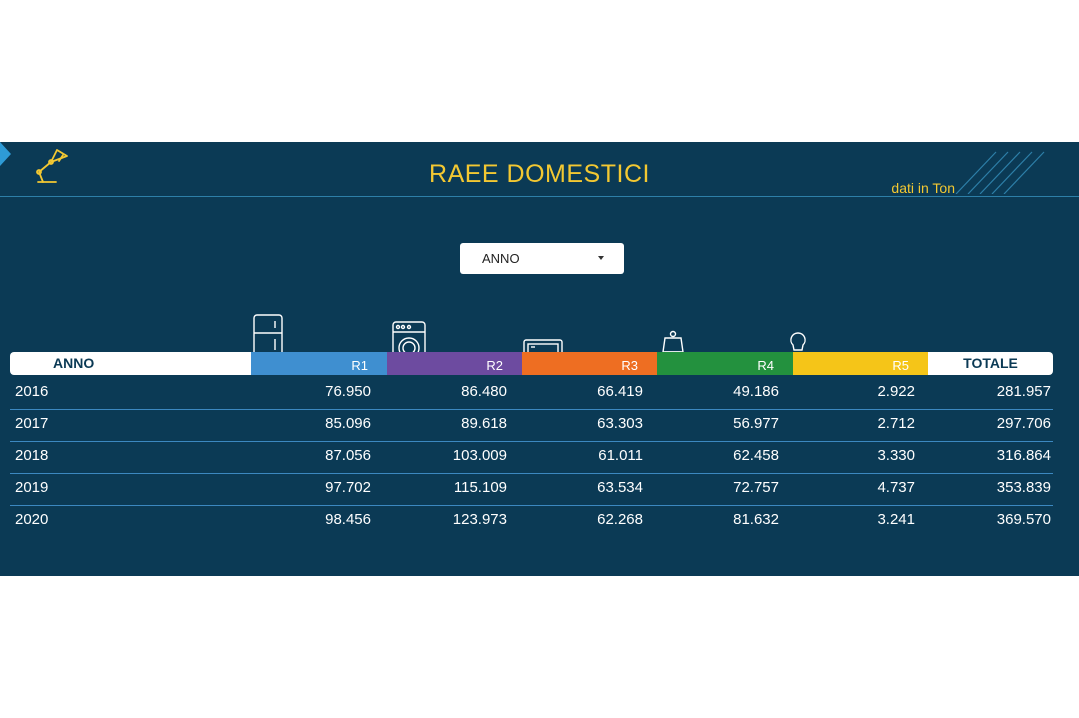  Describe the element at coordinates (32, 455) in the screenshot. I see `cell-anno: 2018` at that location.